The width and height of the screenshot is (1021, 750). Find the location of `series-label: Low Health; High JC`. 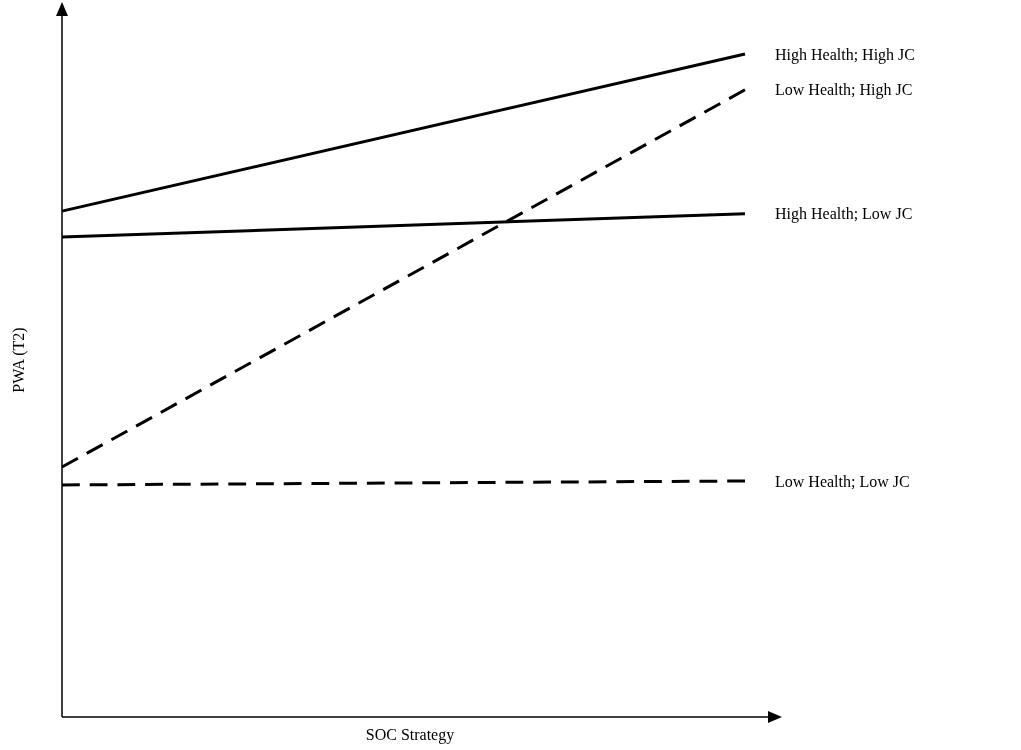

series-label: Low Health; High JC is located at coordinates (844, 90).